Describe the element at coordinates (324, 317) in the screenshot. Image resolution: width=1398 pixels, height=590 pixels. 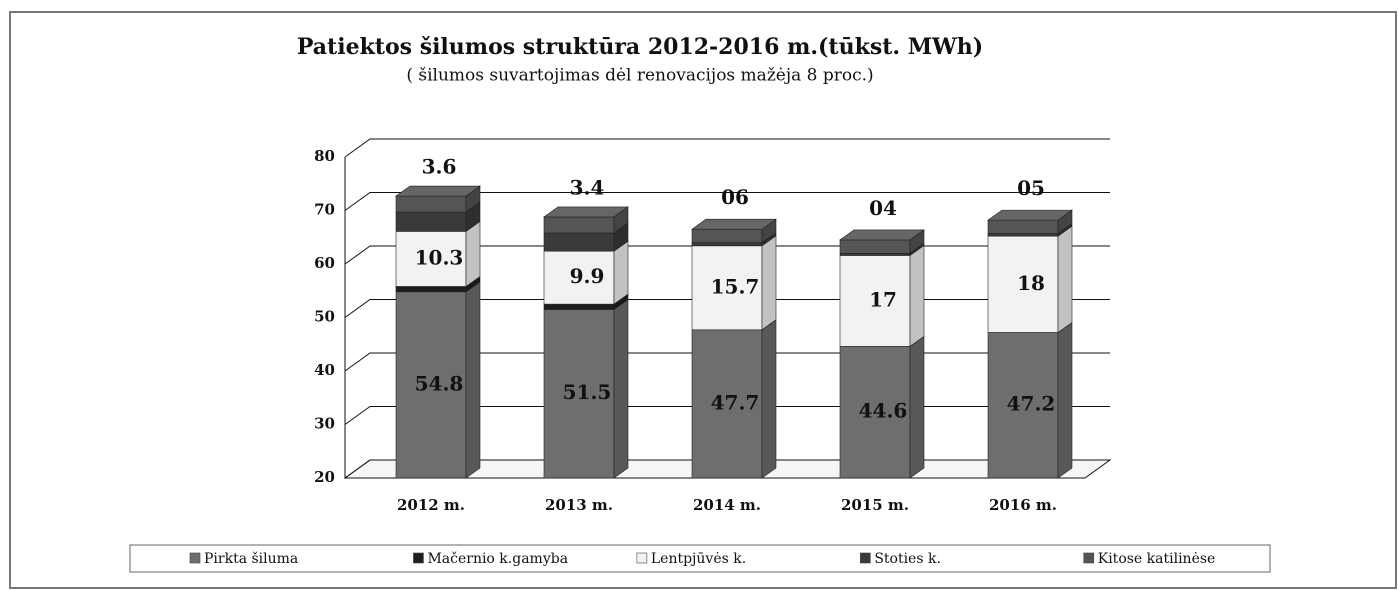
I see `y-tick-label: 50` at that location.